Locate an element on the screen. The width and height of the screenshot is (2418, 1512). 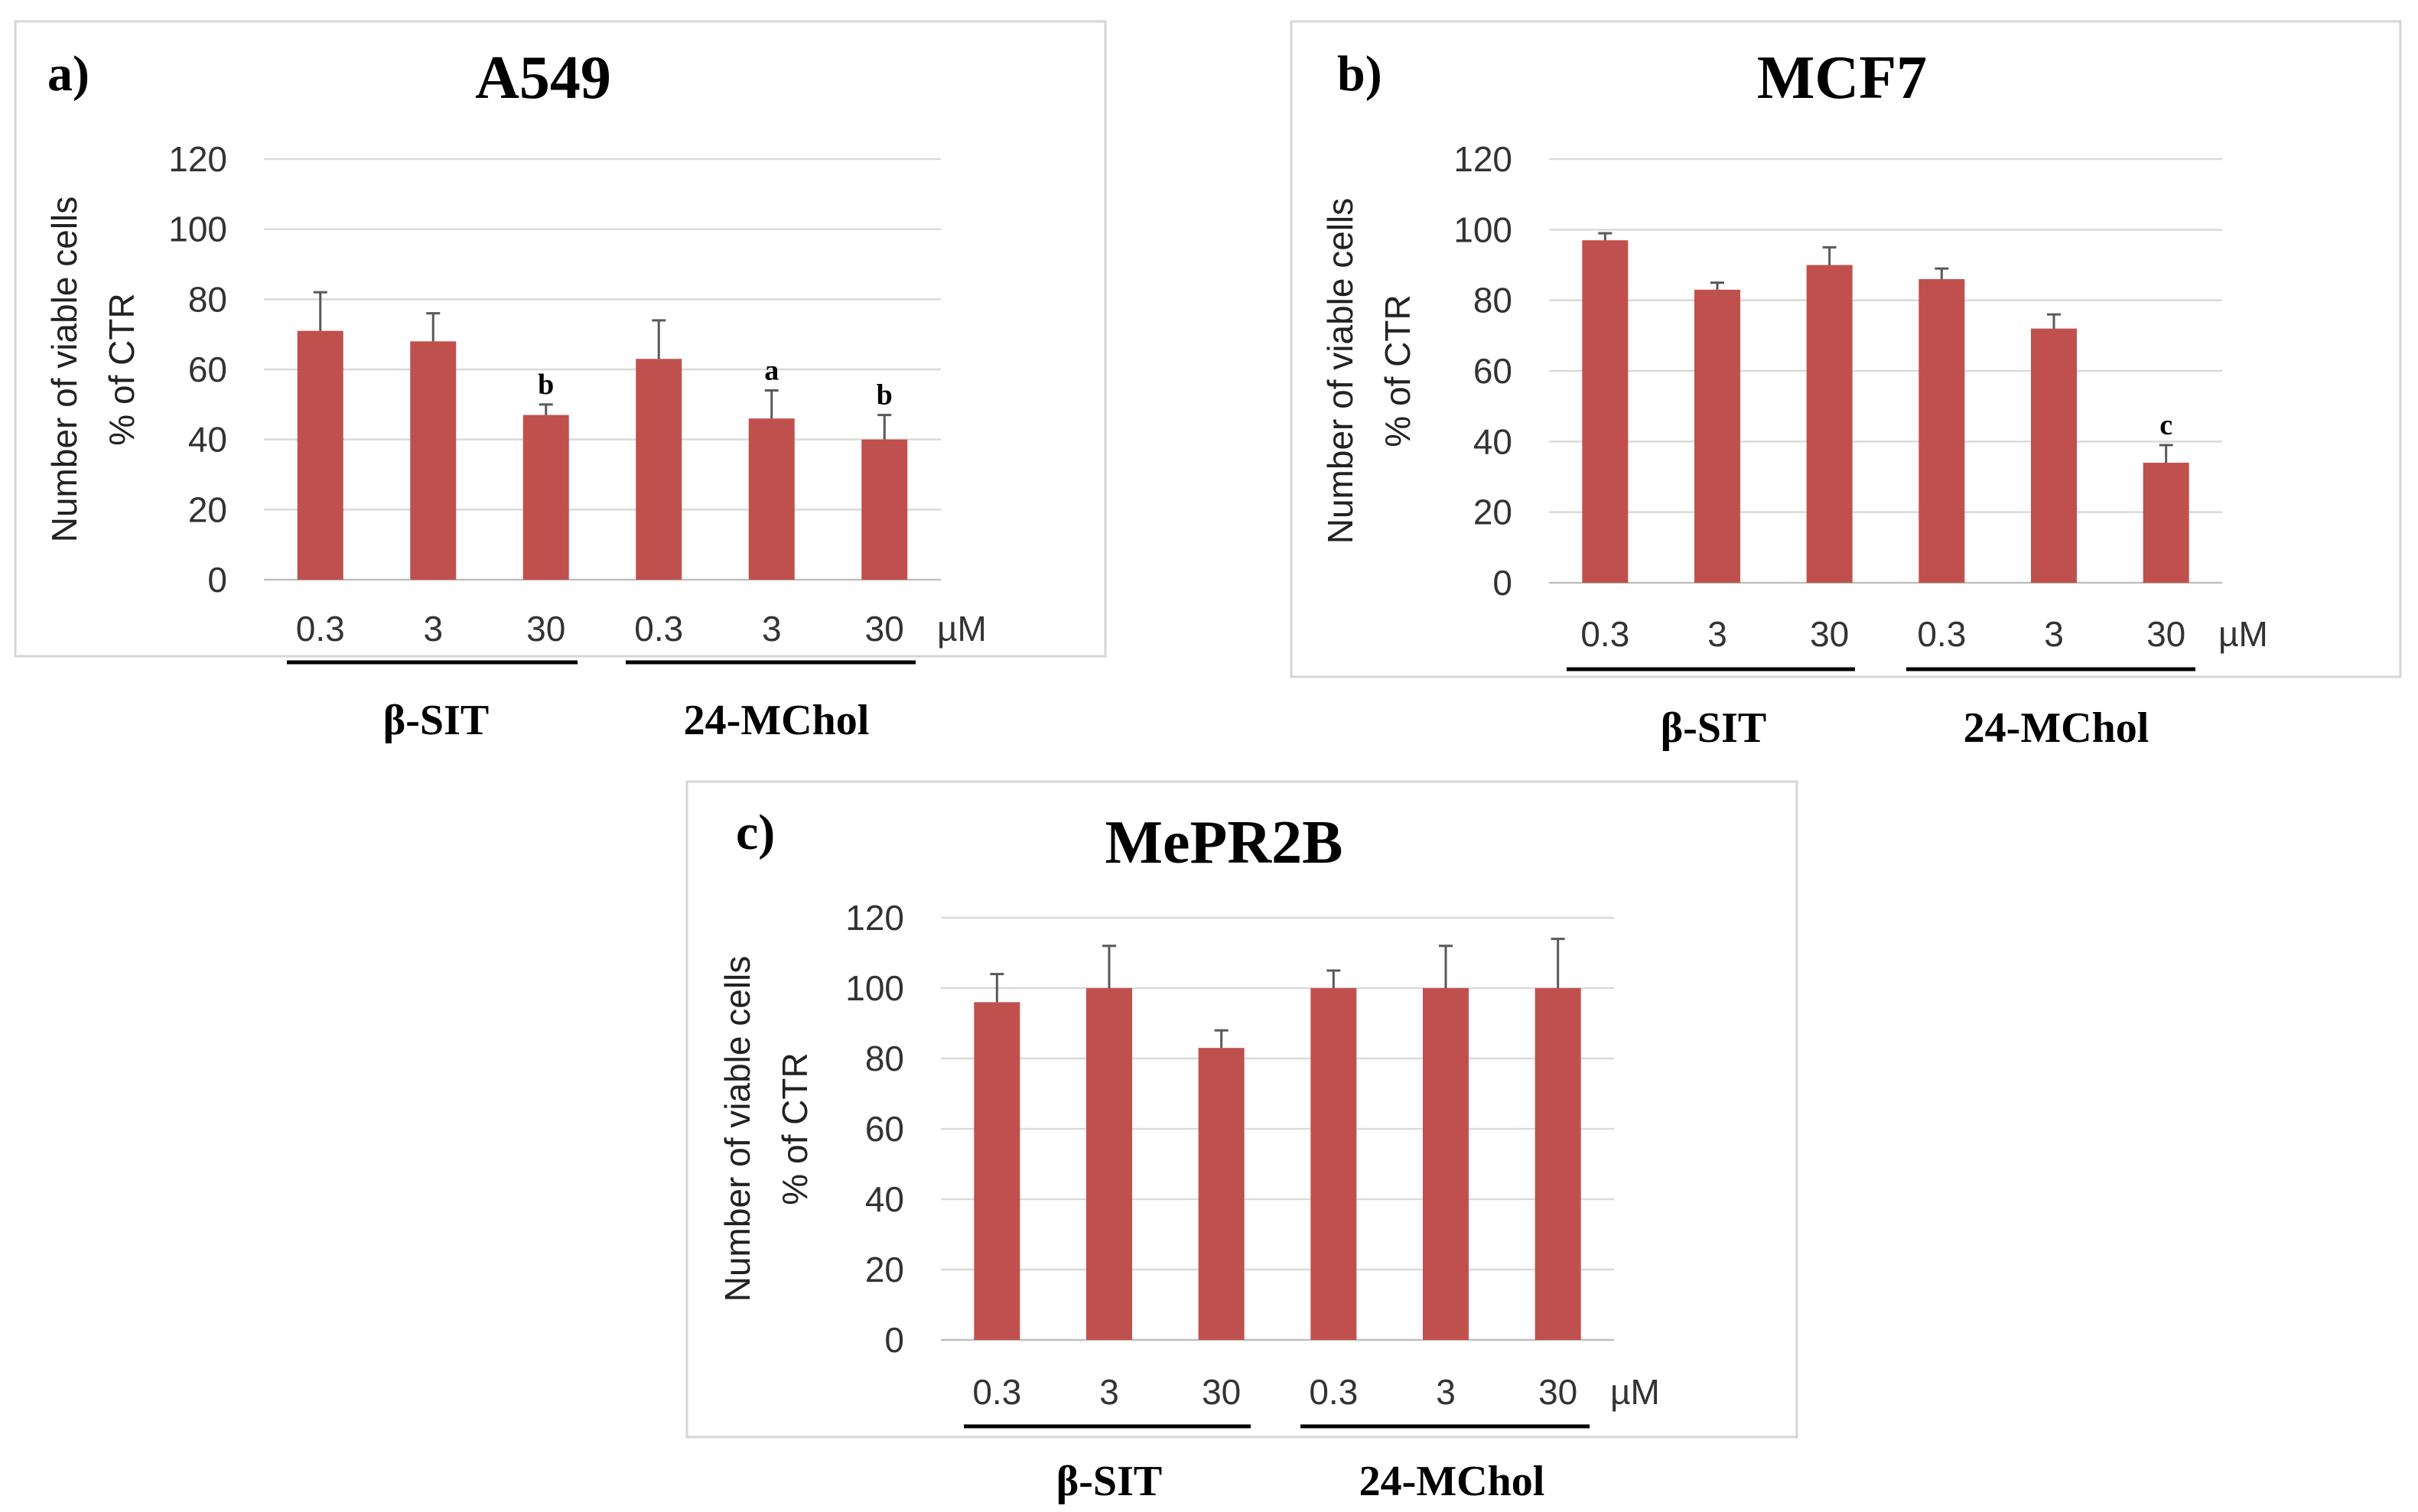
panel-label: c) is located at coordinates (756, 833).